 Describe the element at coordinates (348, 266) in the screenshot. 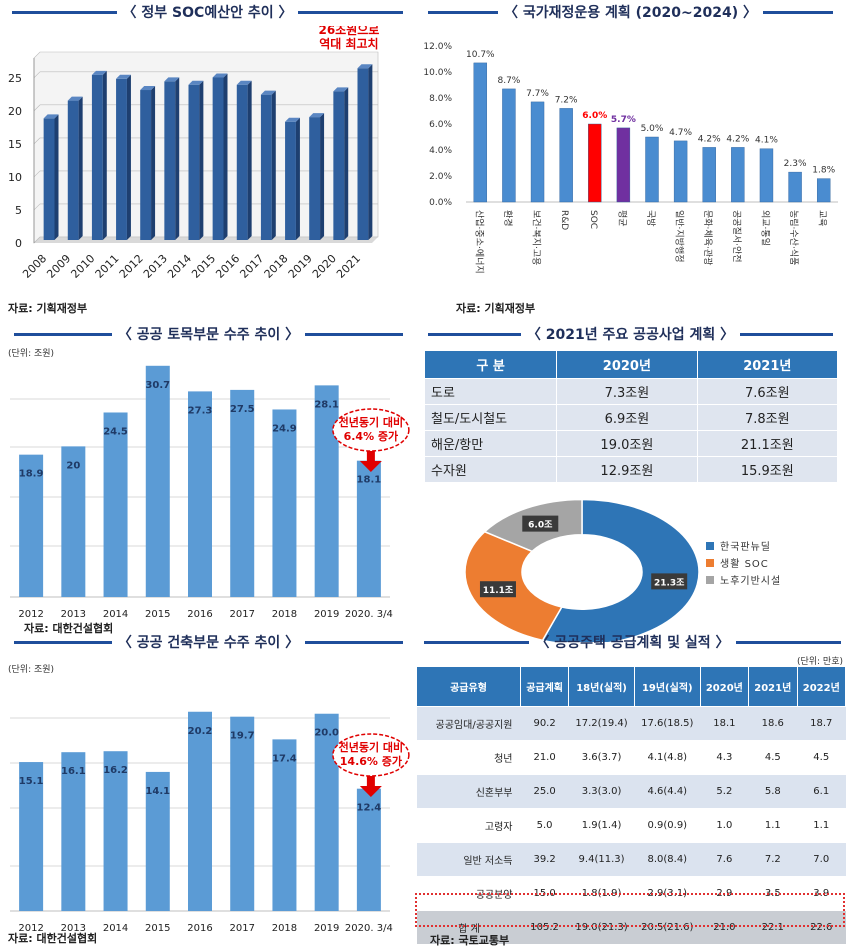

I see `x-tick-label: 2021` at that location.